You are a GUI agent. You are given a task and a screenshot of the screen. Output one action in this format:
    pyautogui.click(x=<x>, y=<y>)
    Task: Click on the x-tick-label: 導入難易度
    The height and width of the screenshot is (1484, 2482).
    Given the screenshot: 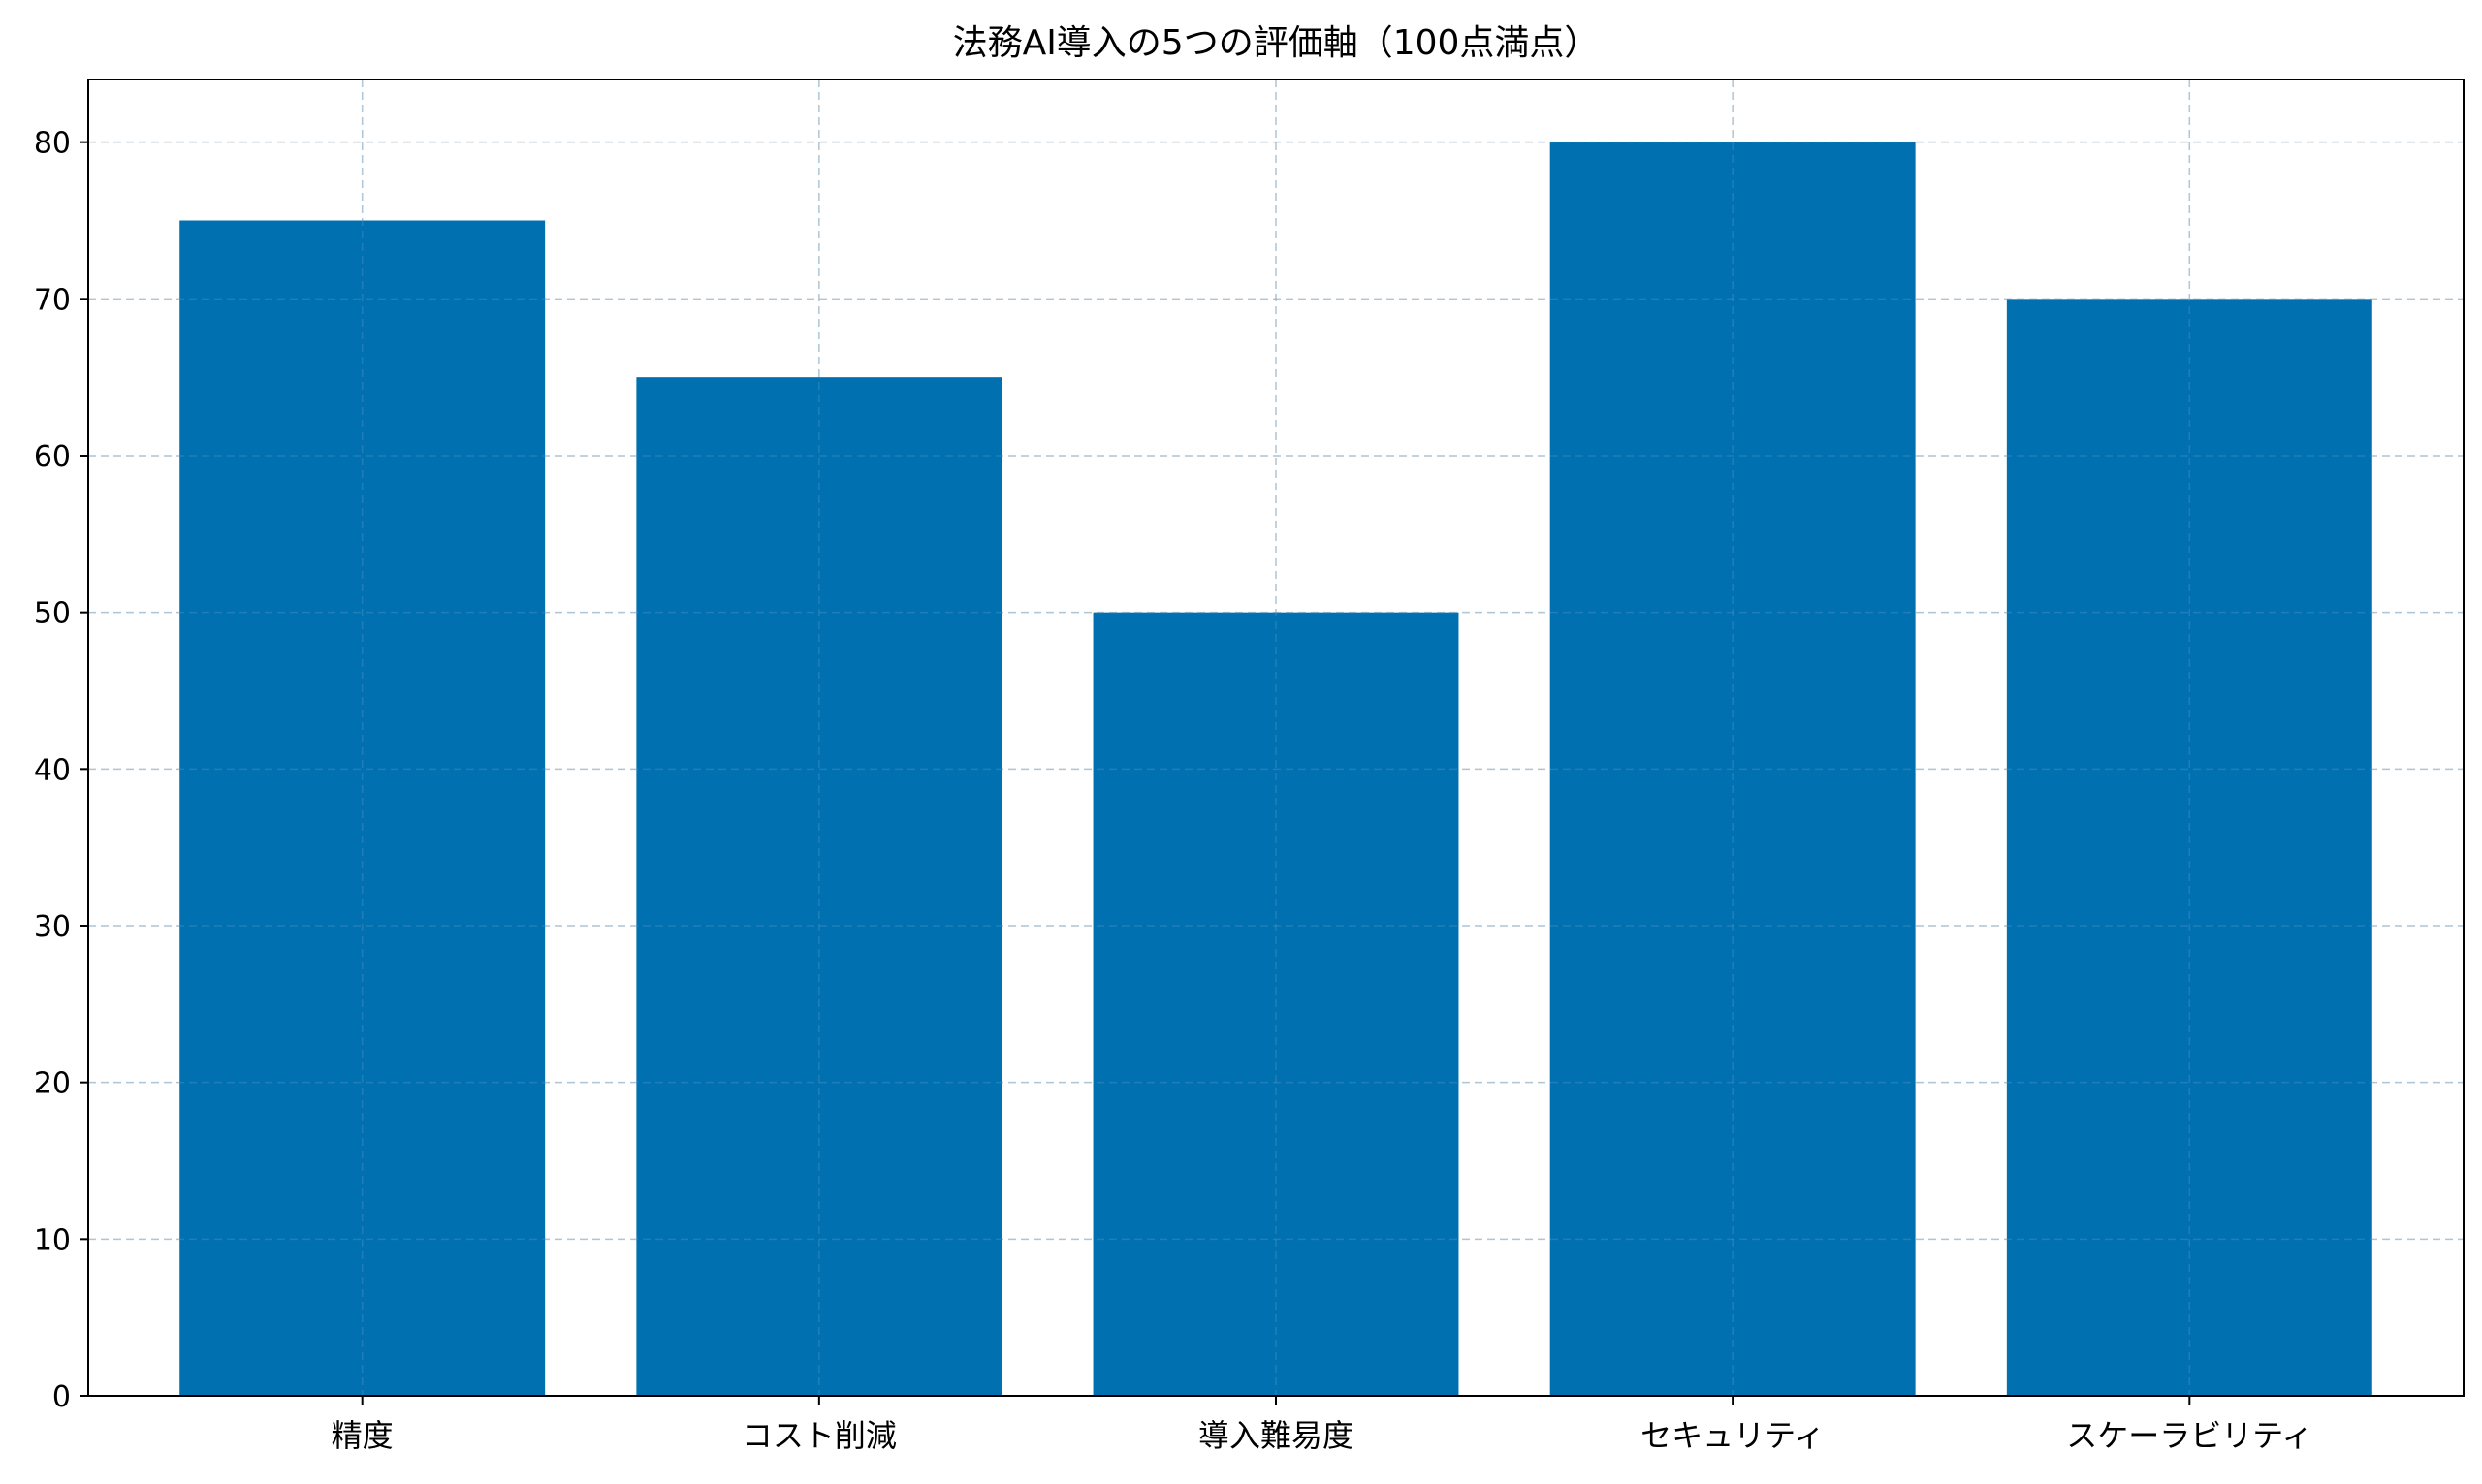 What is the action you would take?
    pyautogui.click(x=1275, y=1435)
    